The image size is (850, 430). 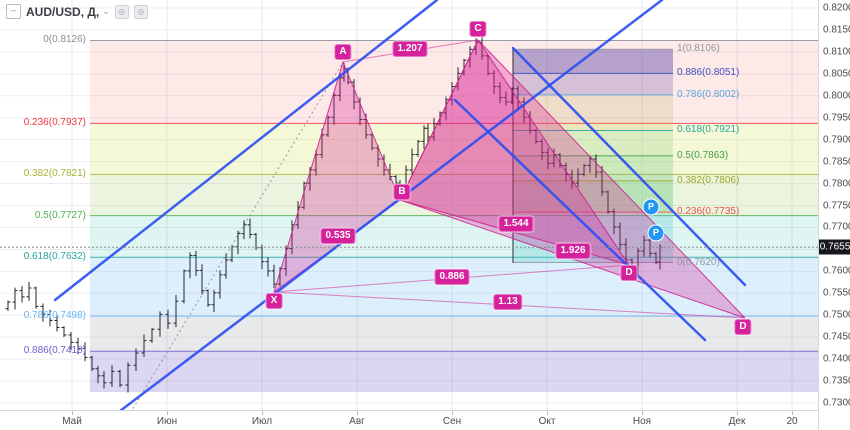 What do you see at coordinates (452, 421) in the screenshot?
I see `month-tick-label: Сен` at bounding box center [452, 421].